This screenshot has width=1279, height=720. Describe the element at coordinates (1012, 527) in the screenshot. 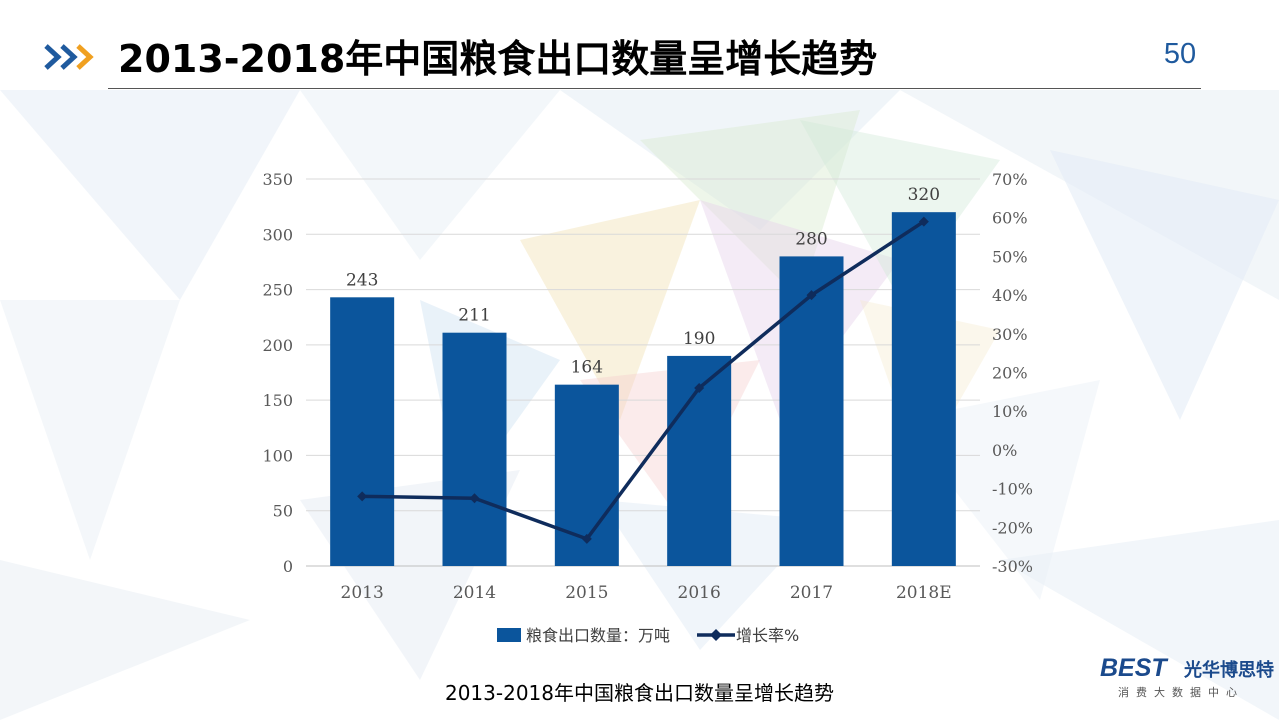

I see `y-tick-label-right: -20%` at that location.